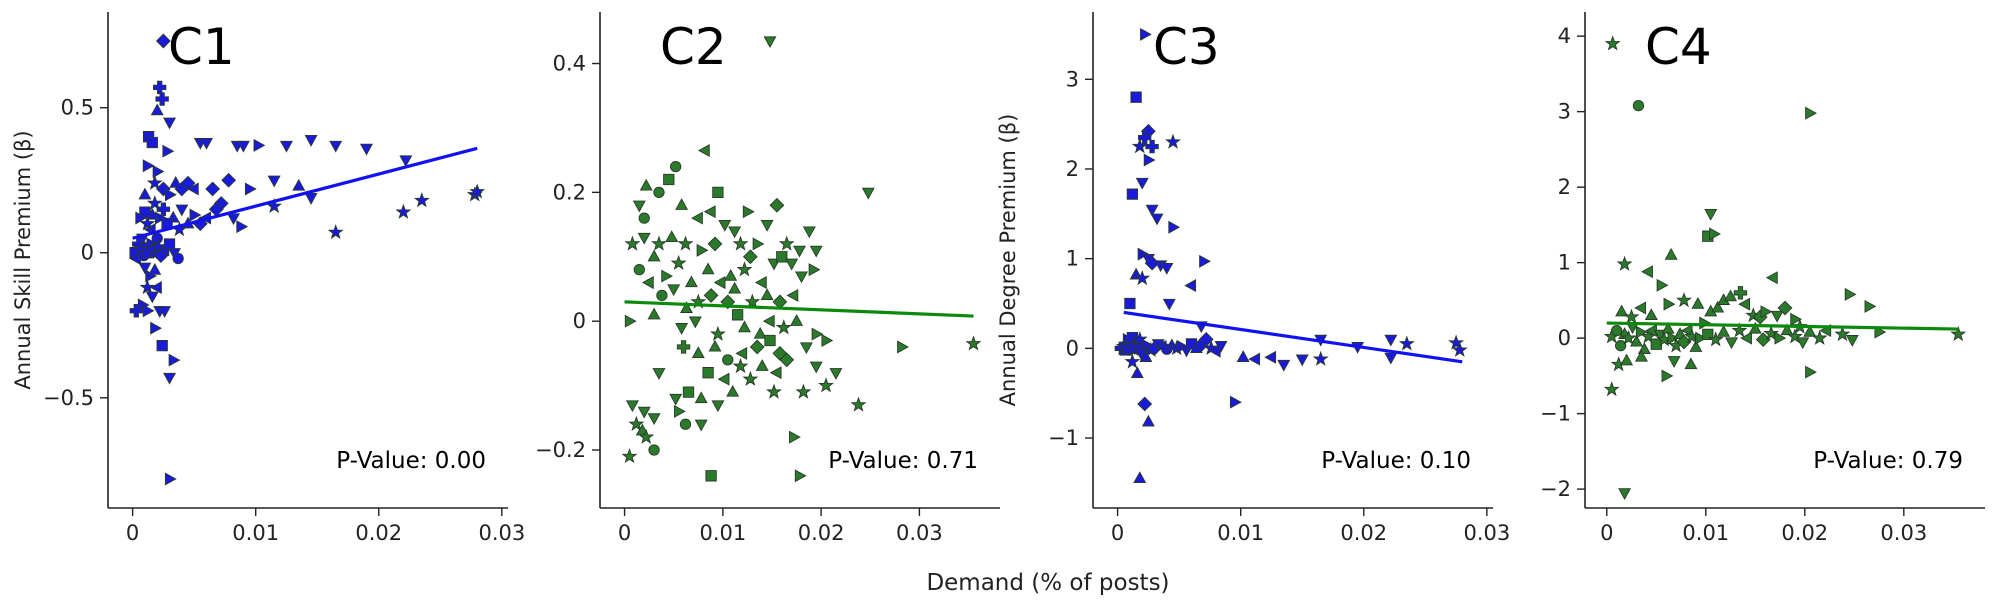 This screenshot has height=600, width=2000. I want to click on p-value-label: P-Value: 0.00, so click(411, 461).